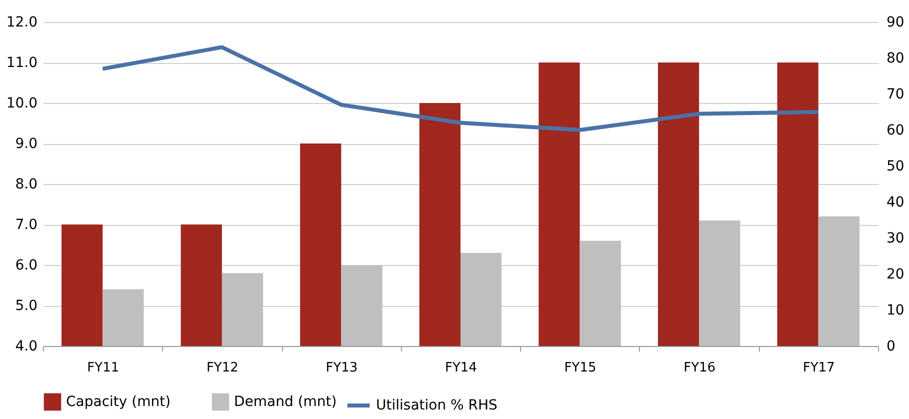 Image resolution: width=909 pixels, height=419 pixels. What do you see at coordinates (891, 346) in the screenshot?
I see `y2-tick-label: 0` at bounding box center [891, 346].